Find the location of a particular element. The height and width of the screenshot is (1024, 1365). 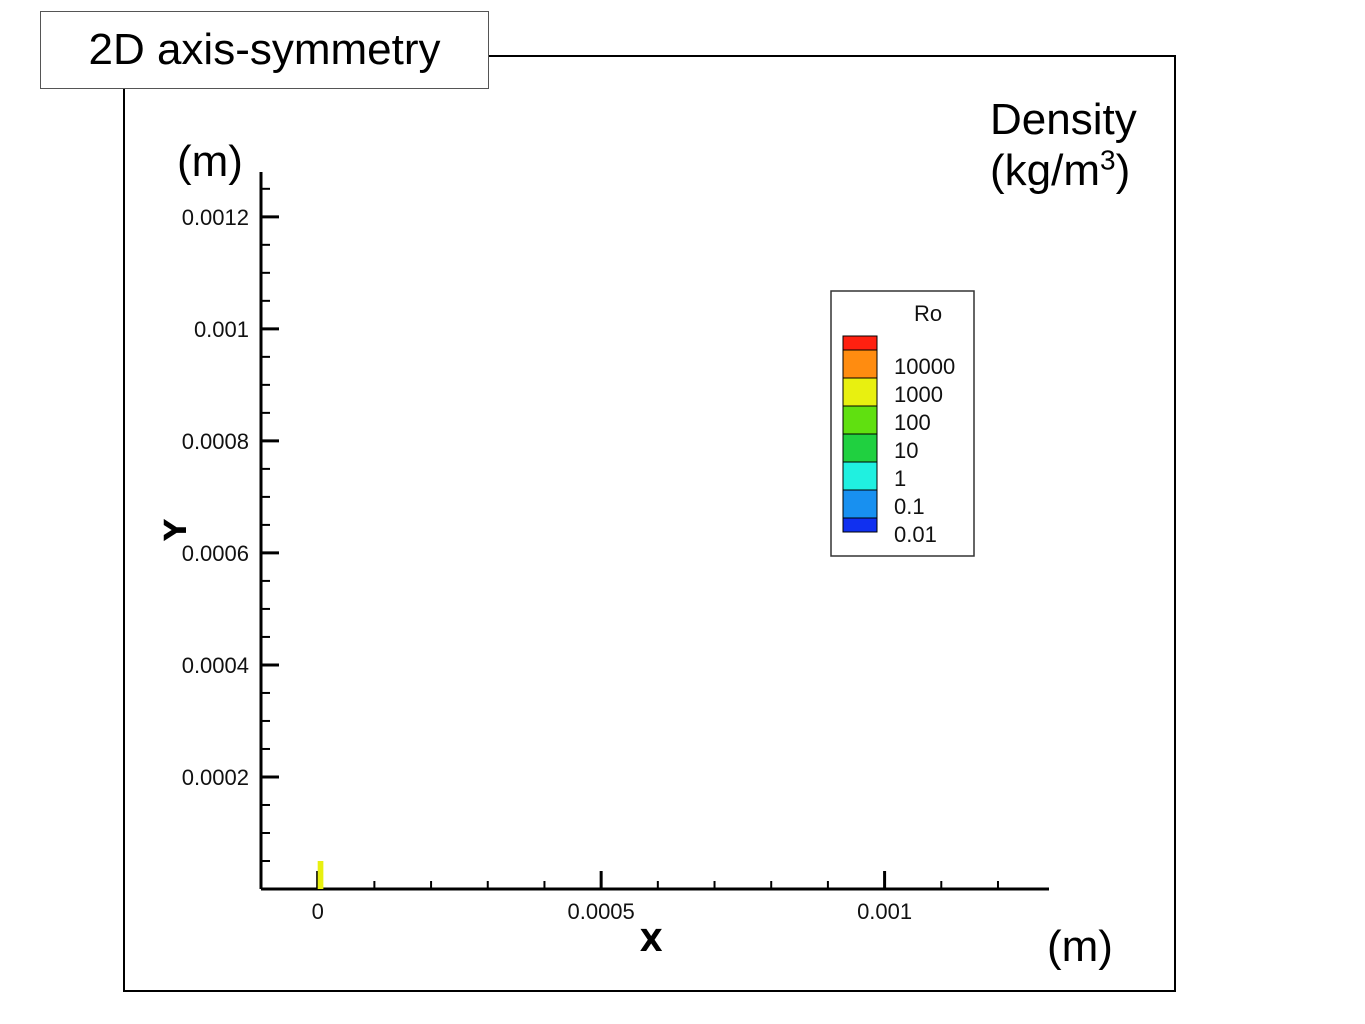

y-axis-title: Y is located at coordinates (176, 530).